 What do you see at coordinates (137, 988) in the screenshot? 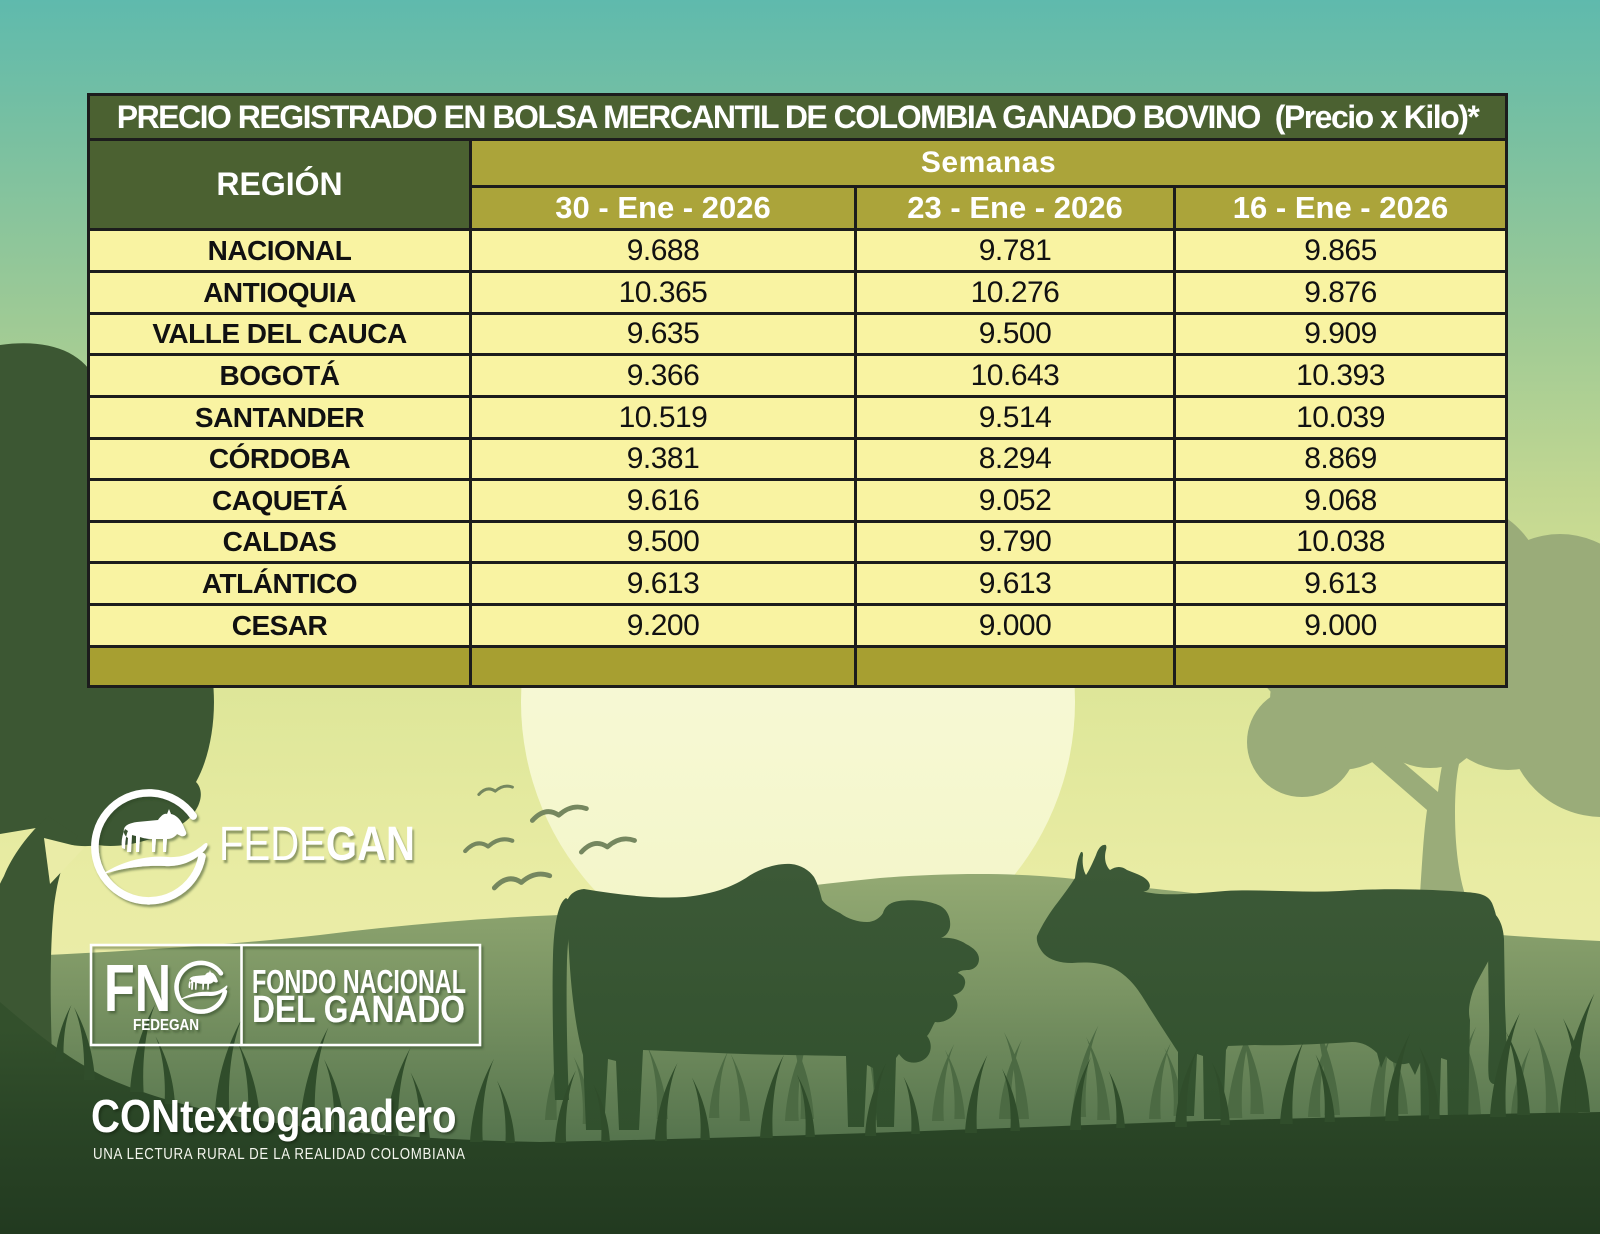
I see `svg-text: FN` at bounding box center [137, 988].